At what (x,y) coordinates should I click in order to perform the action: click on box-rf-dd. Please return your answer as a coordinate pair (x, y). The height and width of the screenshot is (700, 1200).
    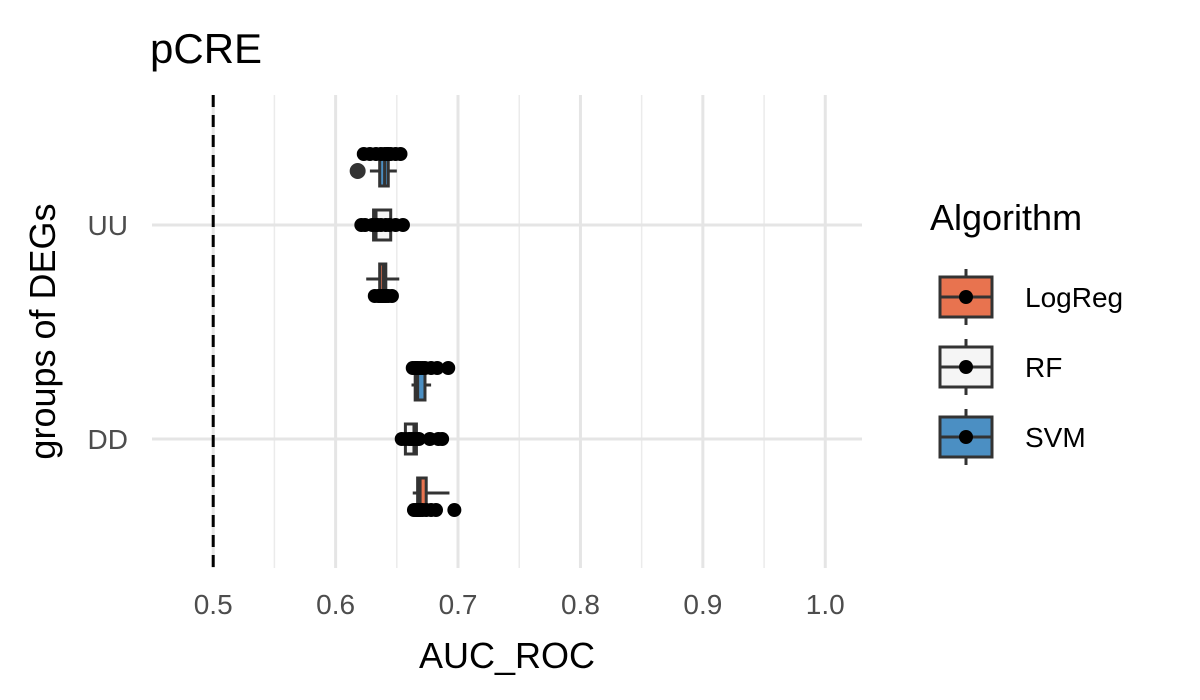
    Looking at the image, I should click on (422, 439).